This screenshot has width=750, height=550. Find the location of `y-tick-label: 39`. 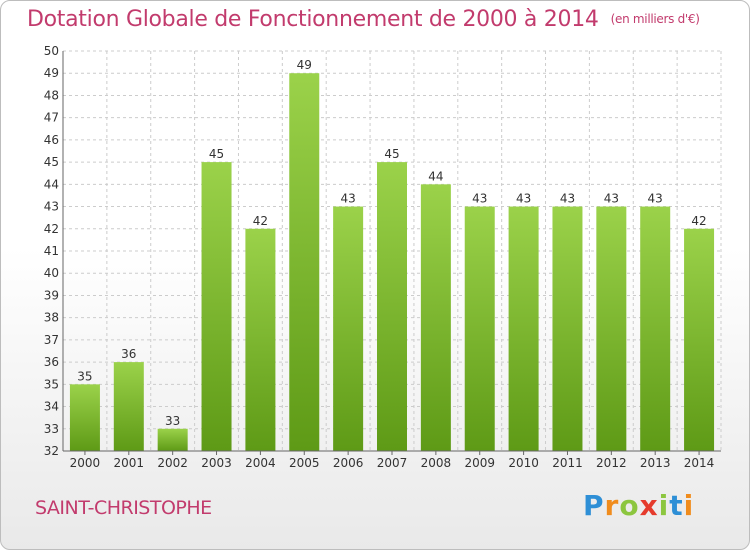

y-tick-label: 39 is located at coordinates (51, 295).